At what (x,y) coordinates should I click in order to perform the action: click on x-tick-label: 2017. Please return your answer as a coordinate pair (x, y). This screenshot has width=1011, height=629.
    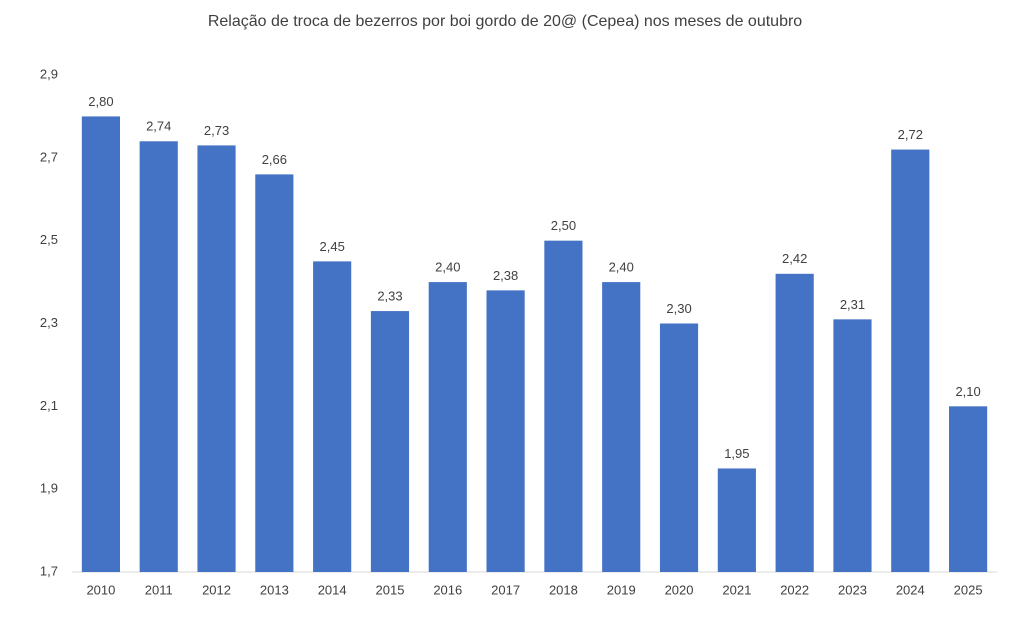
    Looking at the image, I should click on (505, 589).